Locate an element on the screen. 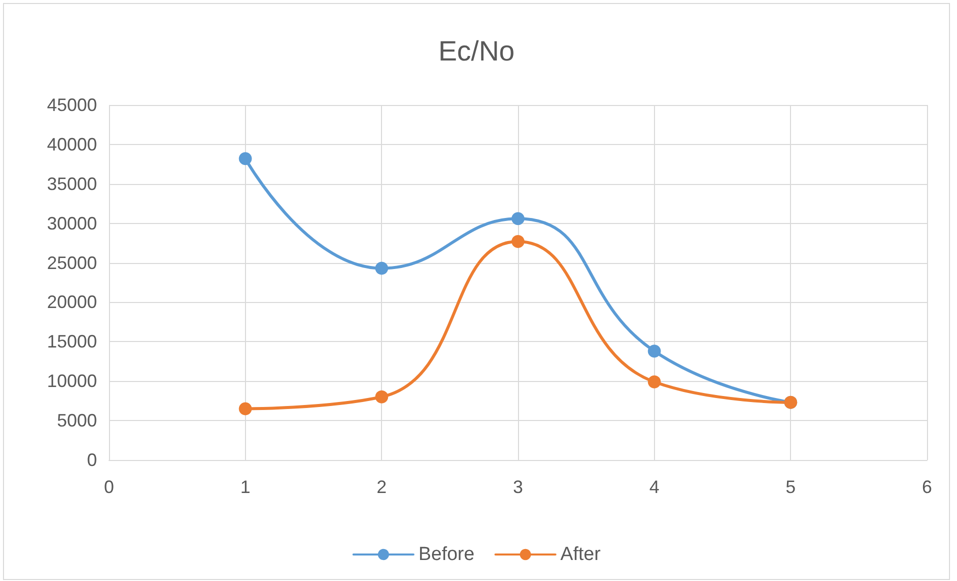 This screenshot has height=581, width=957. y-tick-label: 30000 is located at coordinates (71, 223).